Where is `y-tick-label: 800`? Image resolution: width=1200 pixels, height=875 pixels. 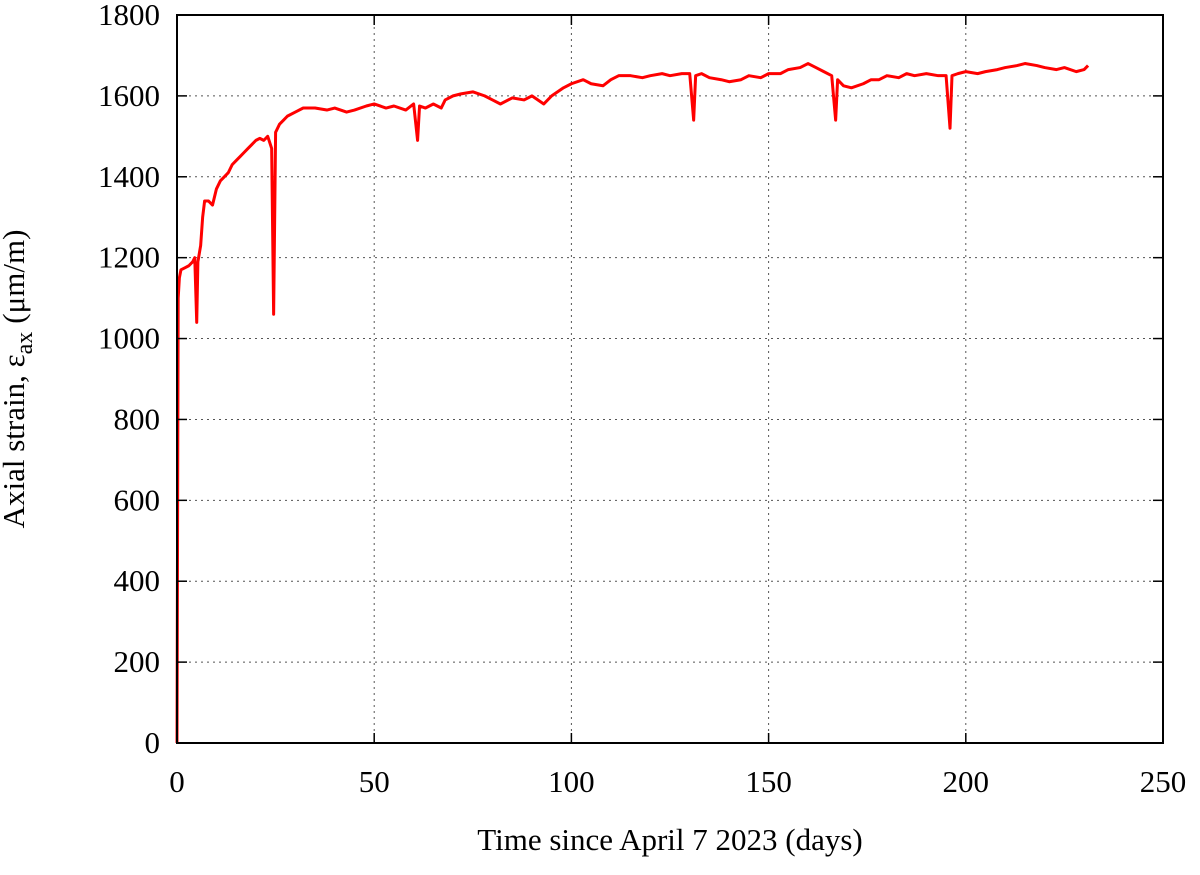 y-tick-label: 800 is located at coordinates (137, 418).